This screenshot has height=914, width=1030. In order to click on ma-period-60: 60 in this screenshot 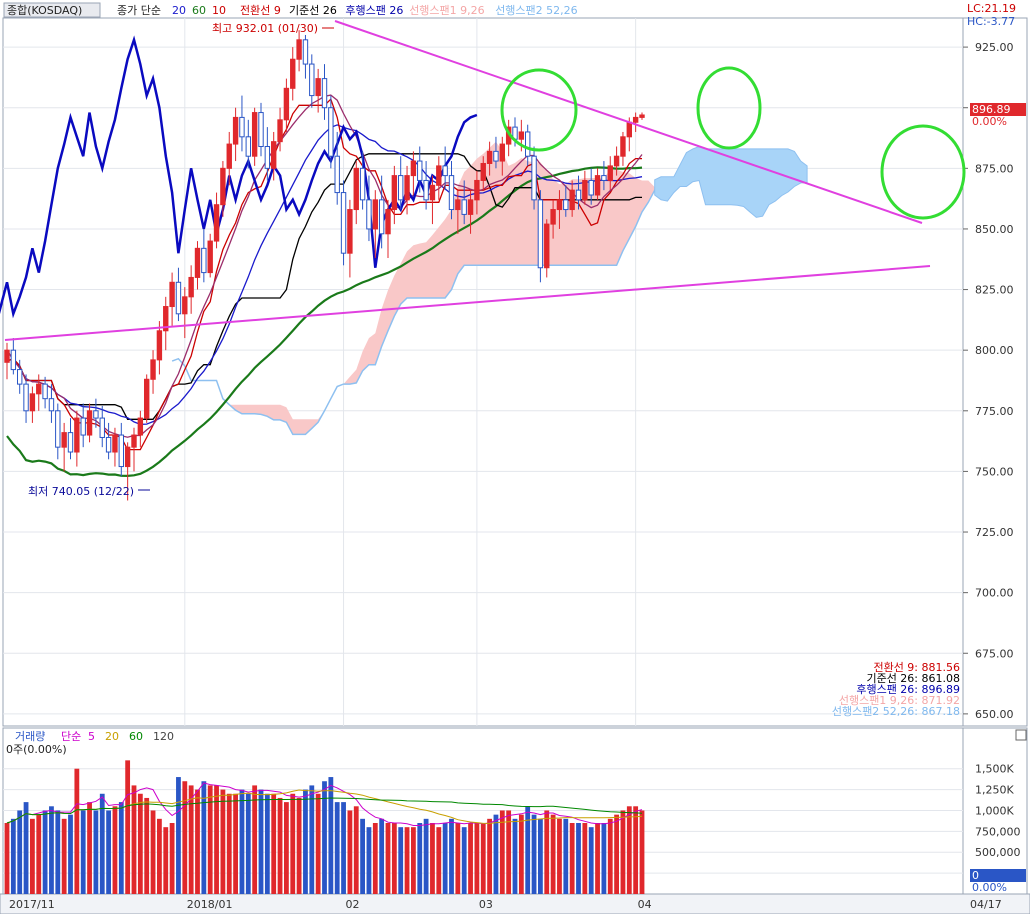, I will do `click(199, 10)`.